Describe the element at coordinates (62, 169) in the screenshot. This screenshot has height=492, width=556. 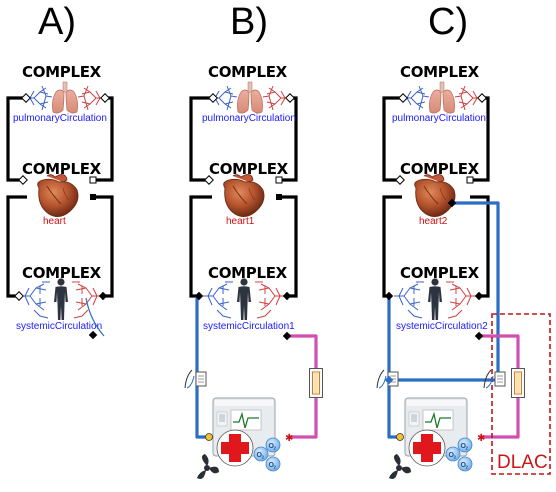
I see `panel-a-mid-badge: COMPLEX` at that location.